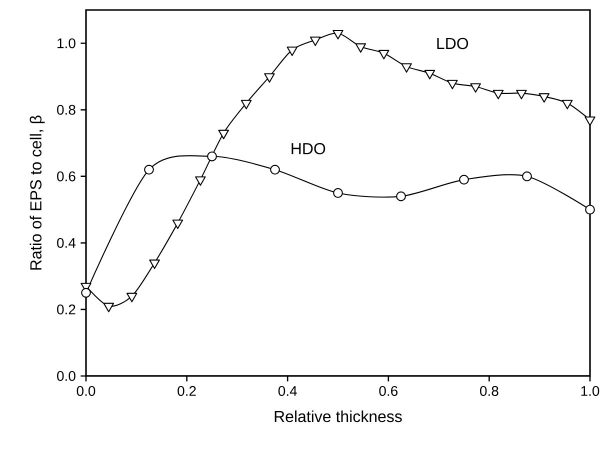  I want to click on y-axis-title: Ratio of EPS to cell, β, so click(37, 193).